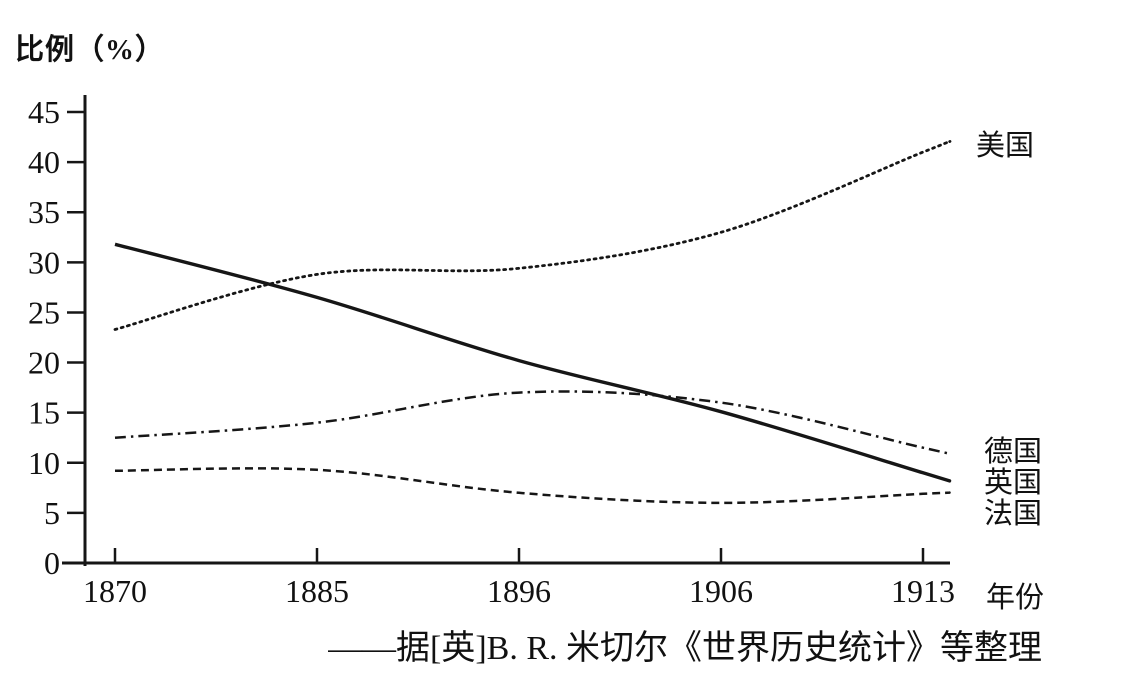  Describe the element at coordinates (519, 591) in the screenshot. I see `x-tick-label: 1896` at that location.